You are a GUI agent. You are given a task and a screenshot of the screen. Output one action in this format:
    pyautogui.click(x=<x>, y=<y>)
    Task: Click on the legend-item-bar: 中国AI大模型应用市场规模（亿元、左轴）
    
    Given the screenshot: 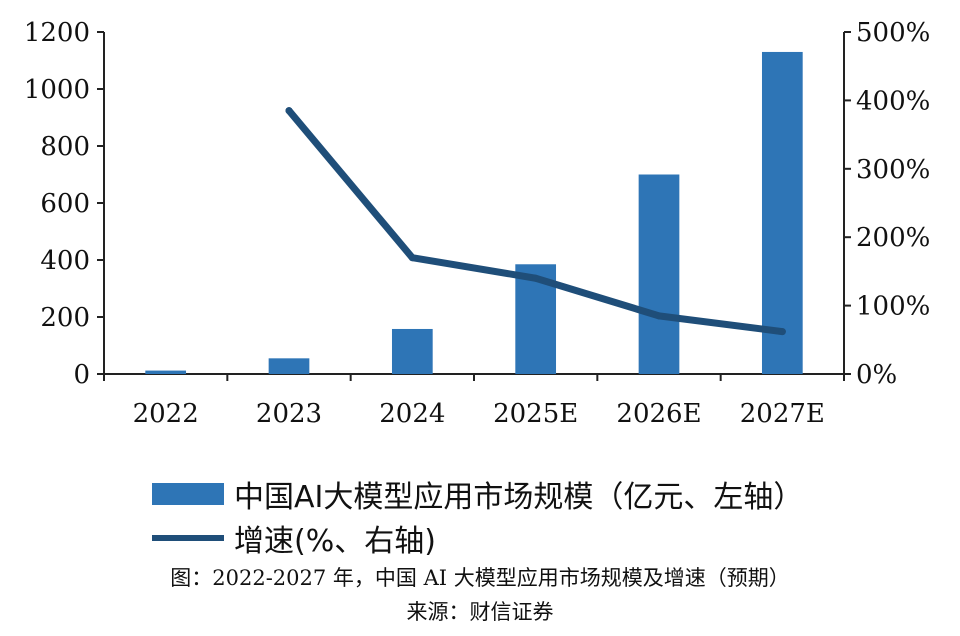 What is the action you would take?
    pyautogui.click(x=477, y=494)
    